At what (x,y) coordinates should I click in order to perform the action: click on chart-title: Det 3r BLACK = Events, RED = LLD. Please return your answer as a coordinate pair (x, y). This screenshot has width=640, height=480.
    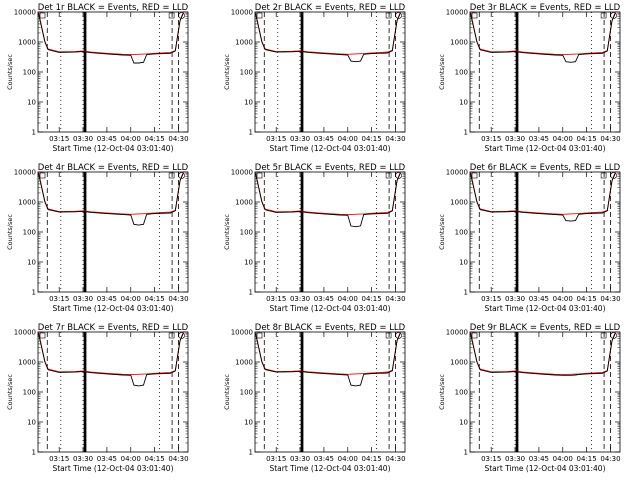
    Looking at the image, I should click on (545, 8).